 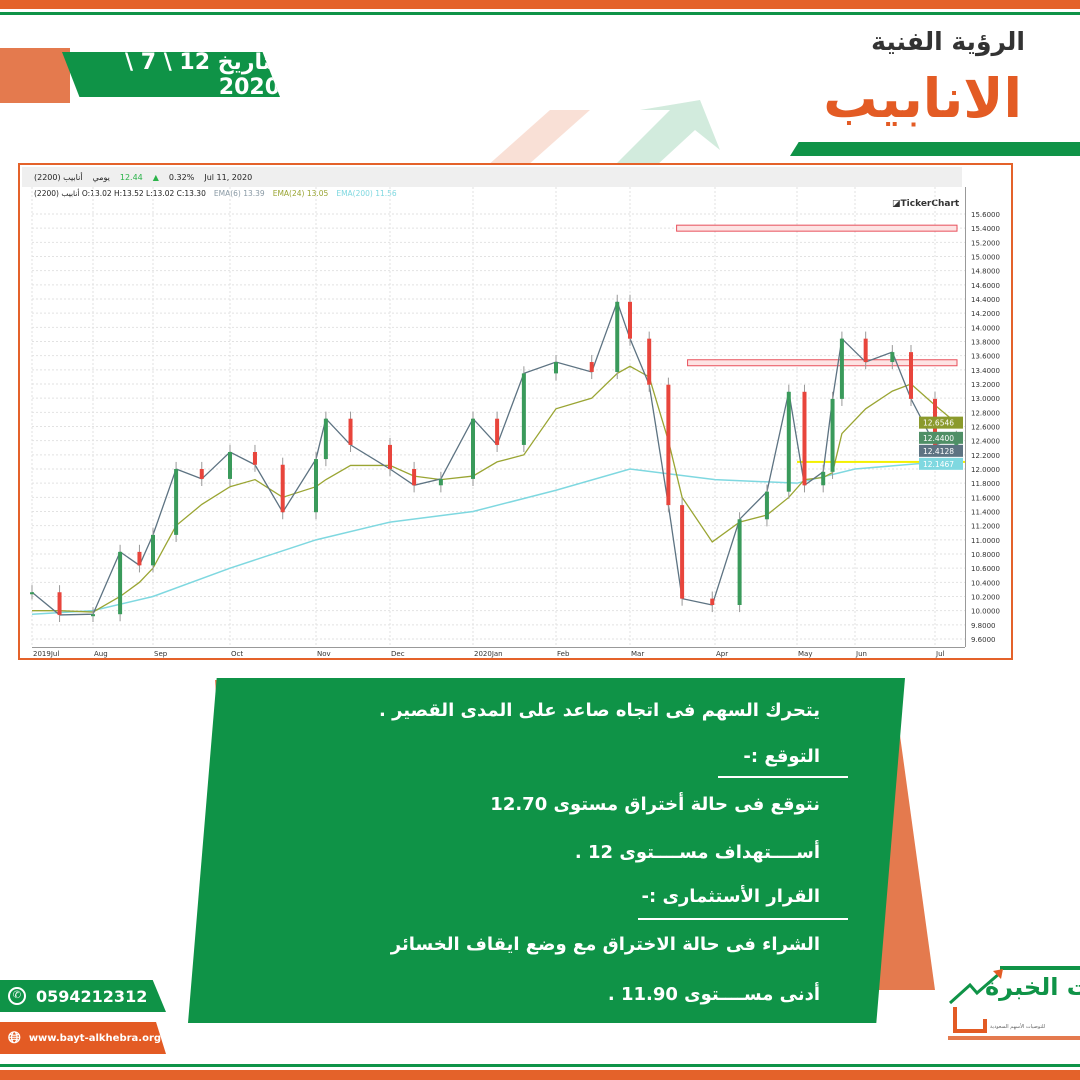 I want to click on y-tick-label: 12.4000, so click(x=985, y=442).